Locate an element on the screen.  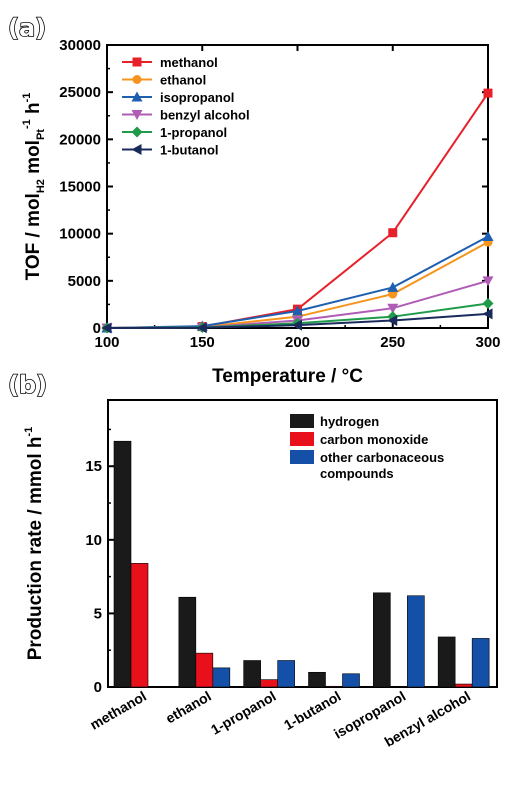
legend-label-hydrogen: hydrogen is located at coordinates (349, 421).